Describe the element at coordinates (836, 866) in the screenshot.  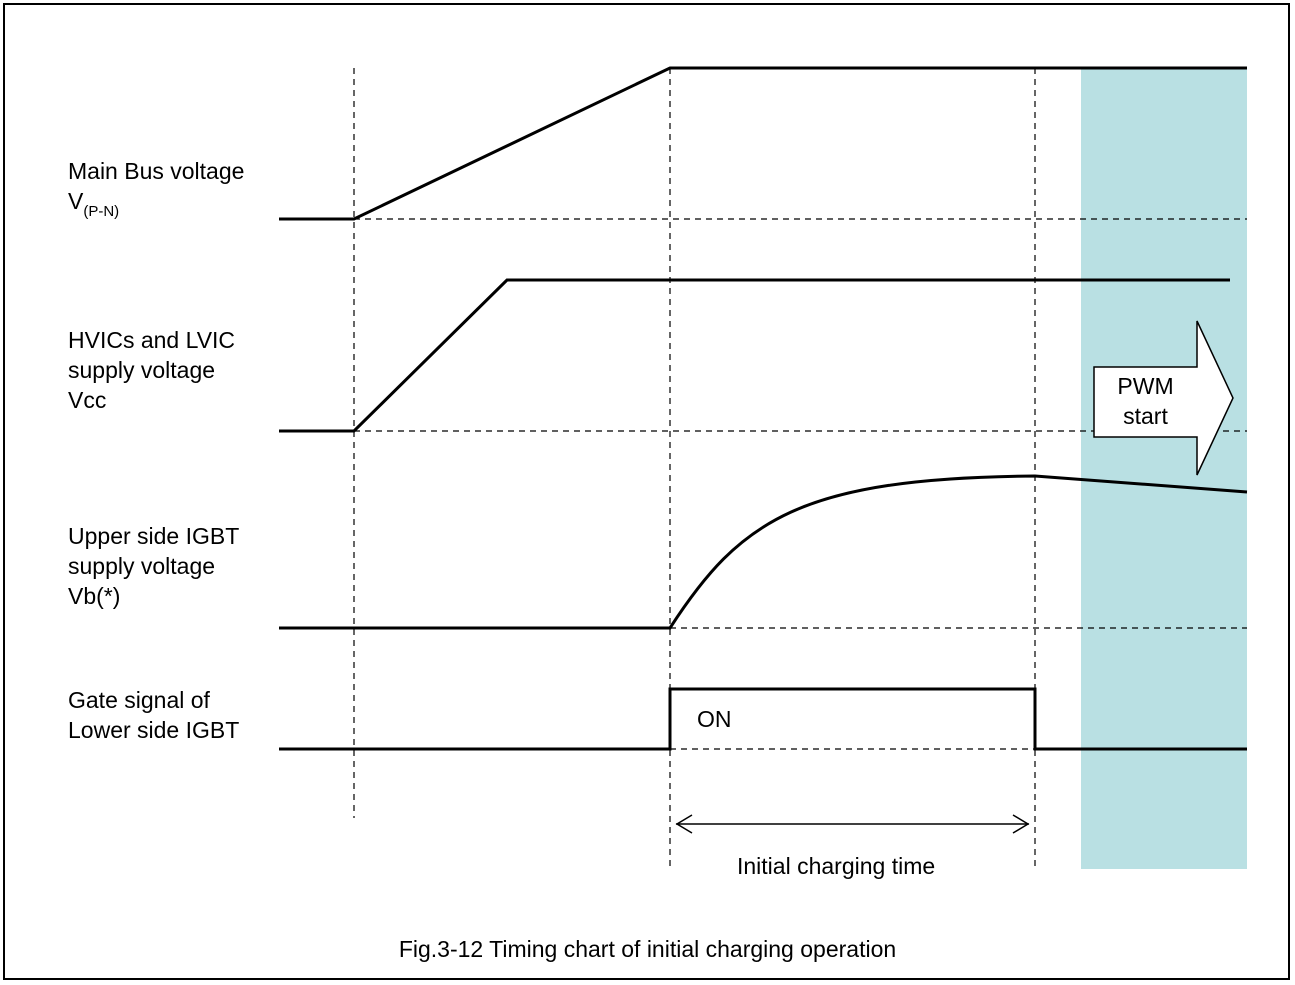
I see `charging-time-label: Initial charging time` at that location.